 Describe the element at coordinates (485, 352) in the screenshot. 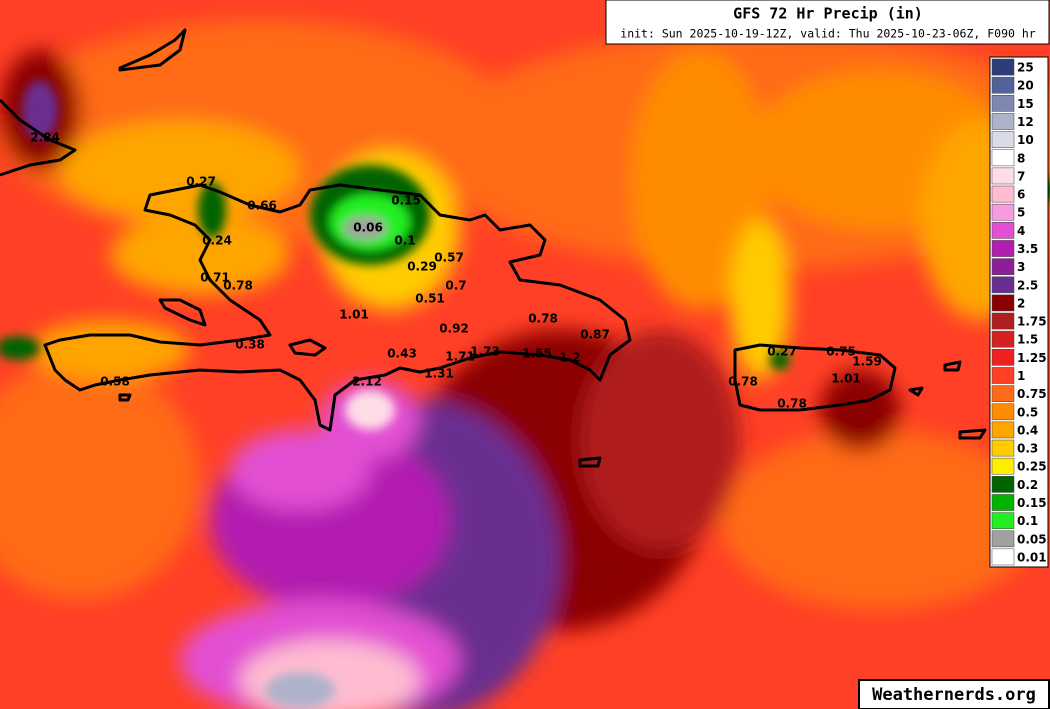

I see `point-value: 1.73` at that location.